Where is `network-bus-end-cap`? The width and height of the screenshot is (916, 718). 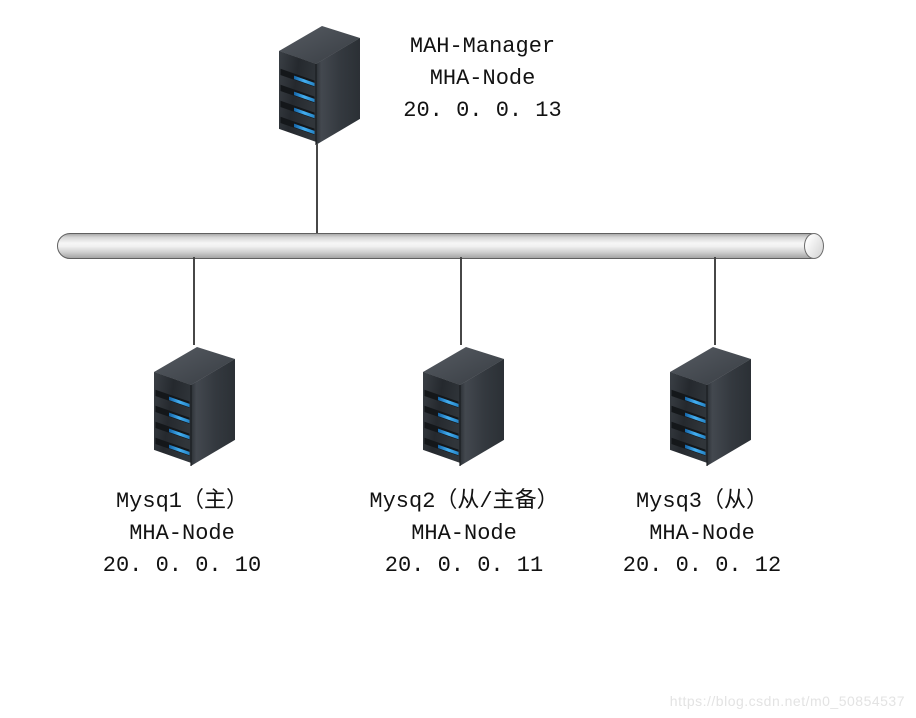
network-bus-end-cap is located at coordinates (814, 246).